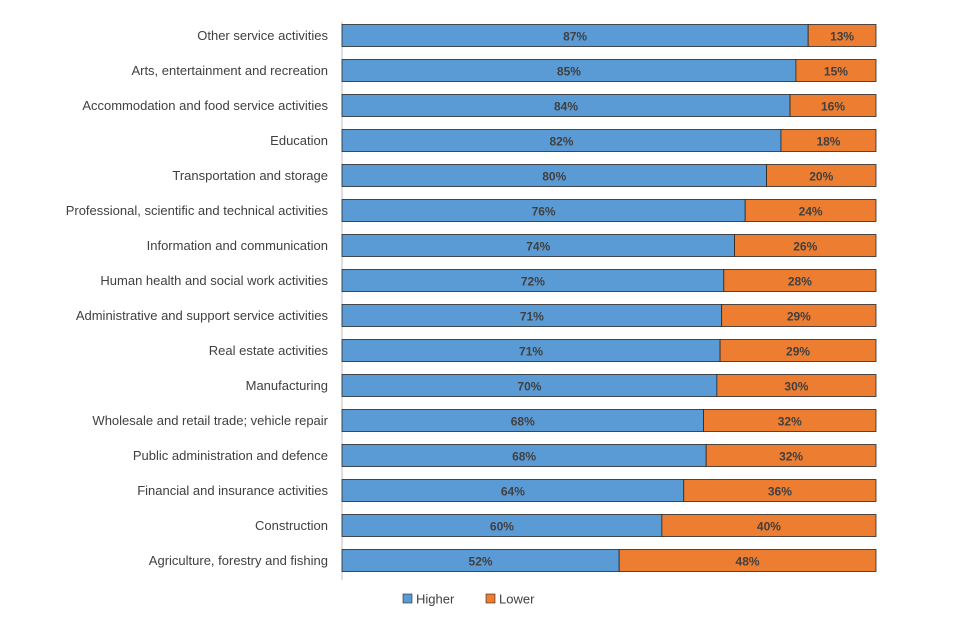 This screenshot has width=960, height=640. I want to click on data-label-lower: 16%, so click(833, 107).